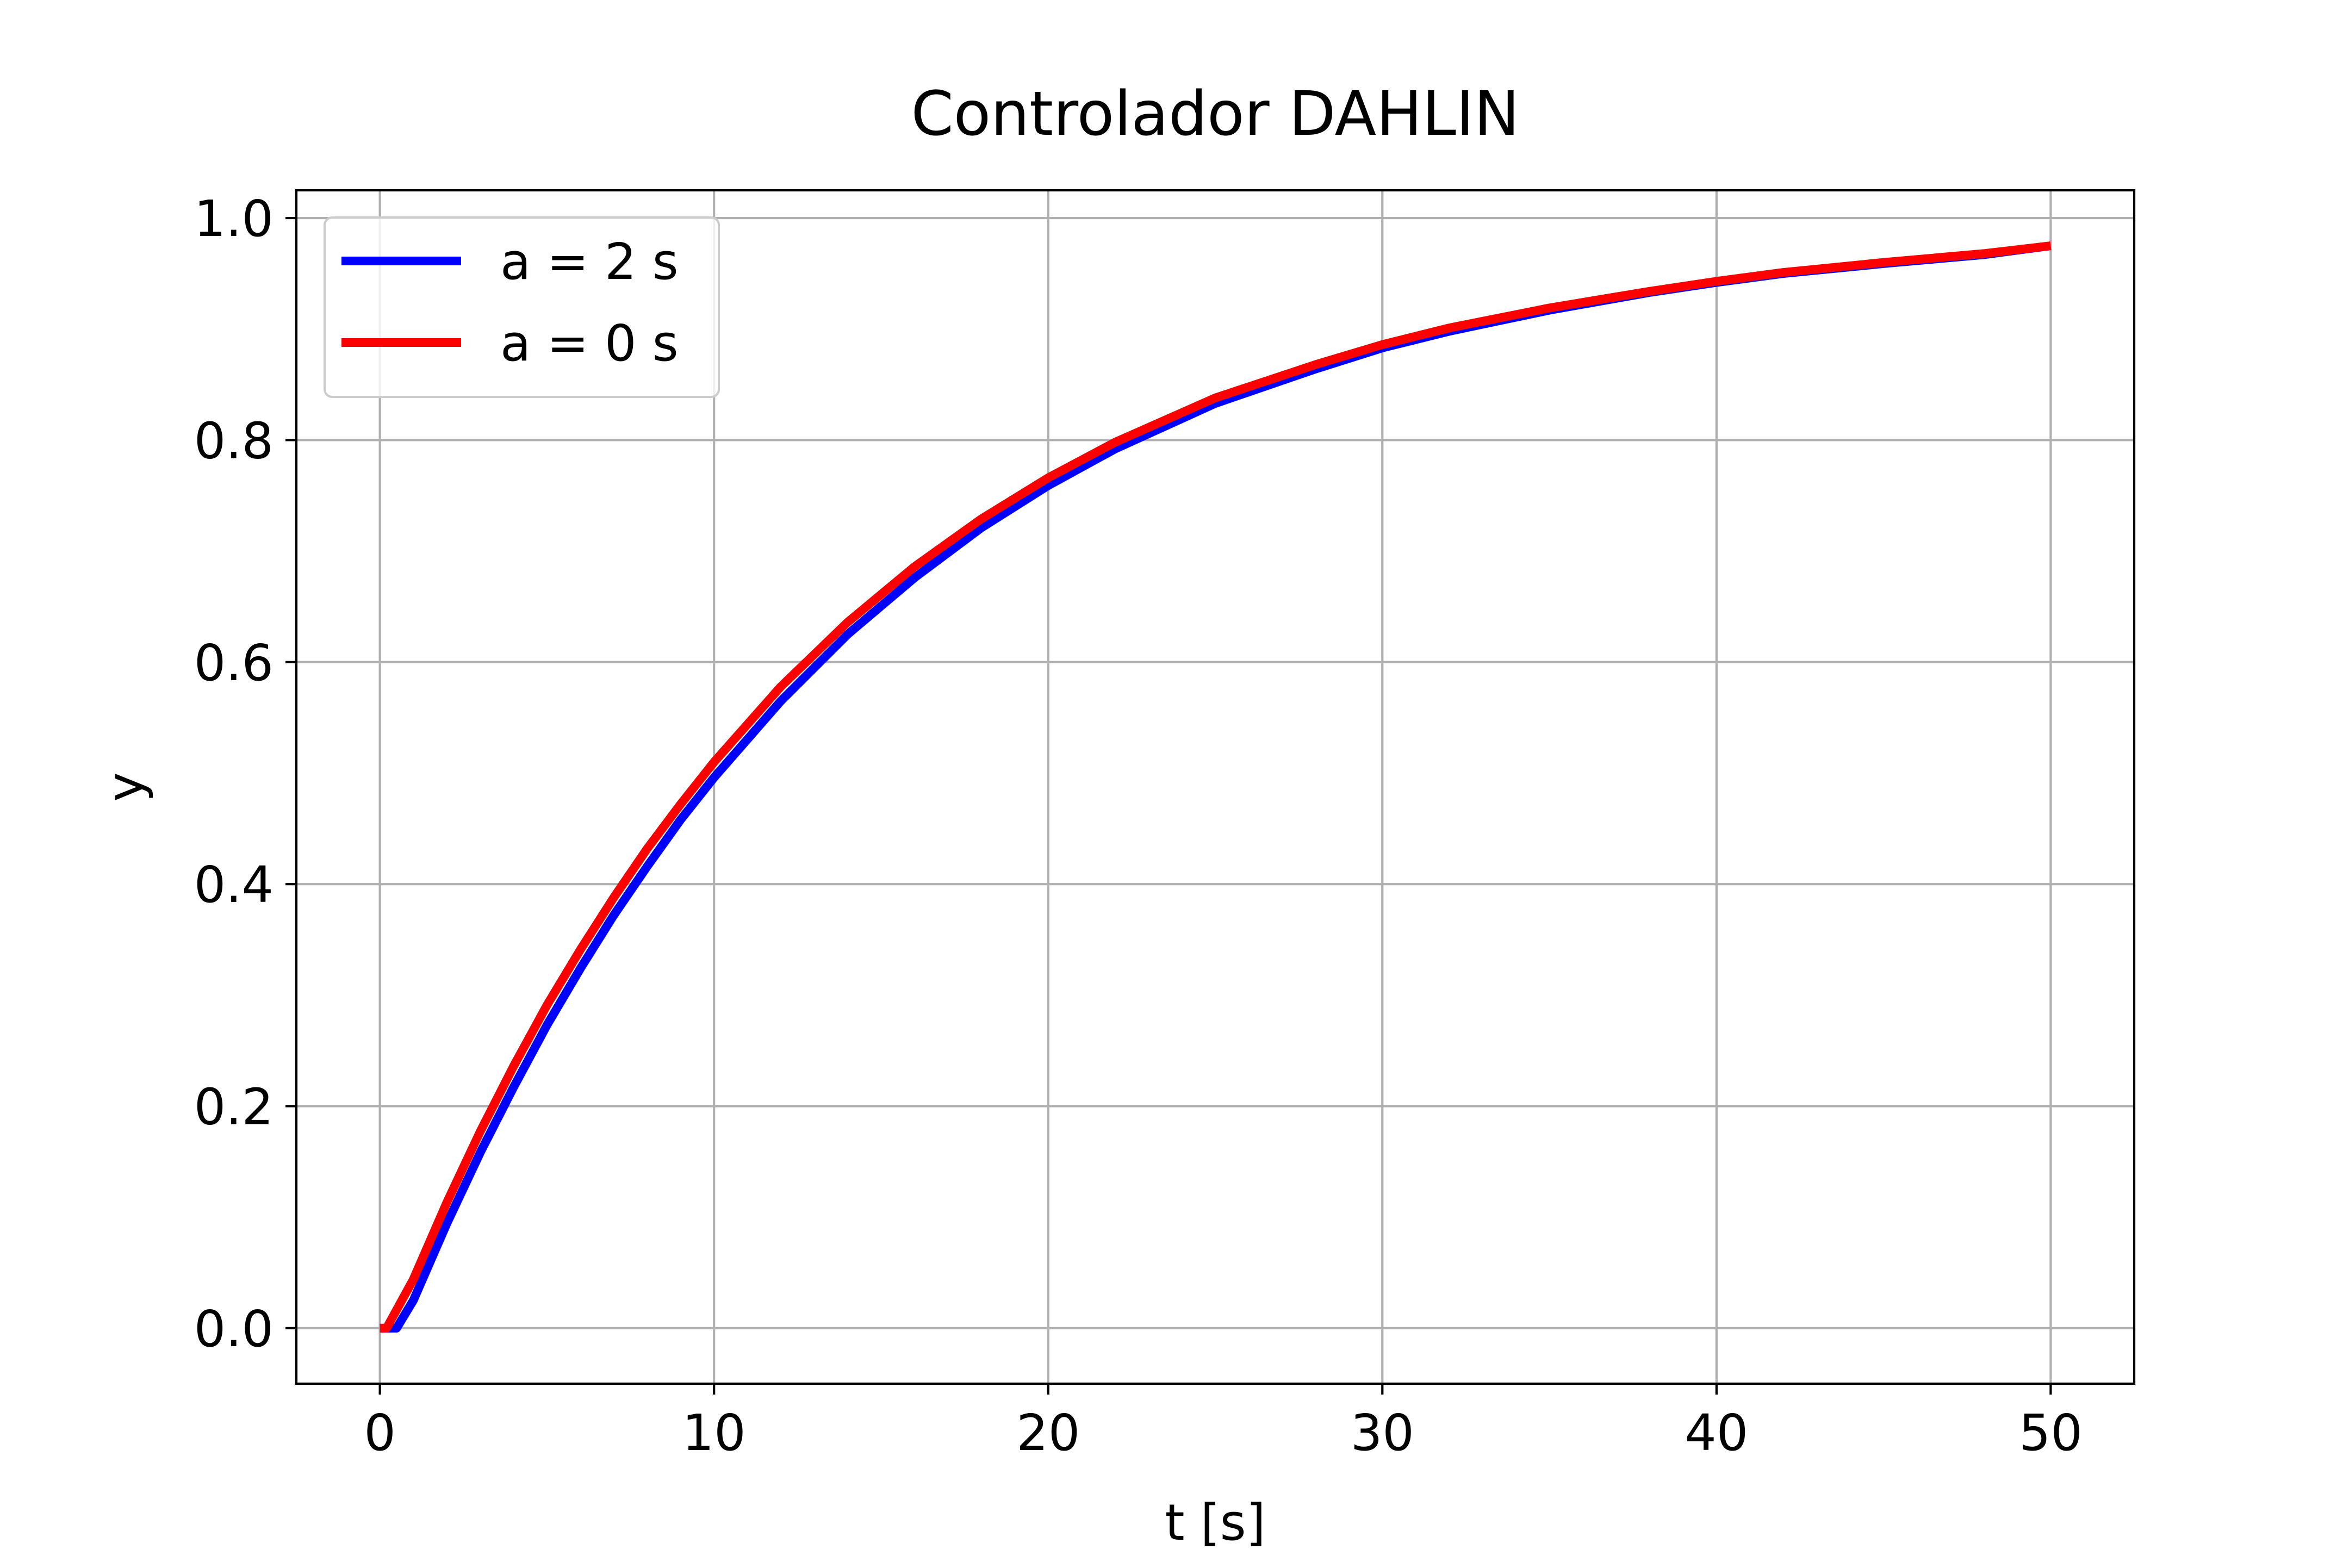 This screenshot has width=2349, height=1568. I want to click on x-tick-label: 30, so click(1382, 1433).